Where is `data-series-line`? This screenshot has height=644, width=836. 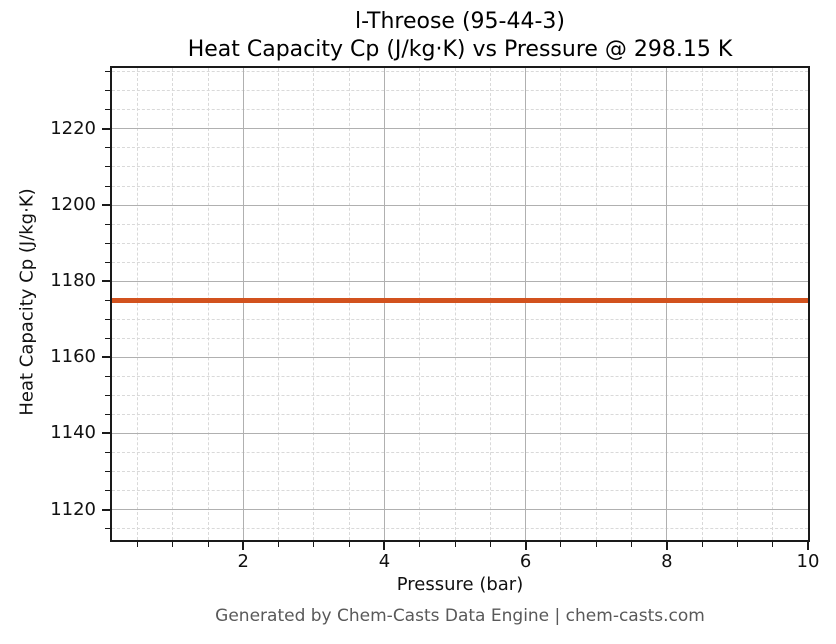 data-series-line is located at coordinates (460, 301).